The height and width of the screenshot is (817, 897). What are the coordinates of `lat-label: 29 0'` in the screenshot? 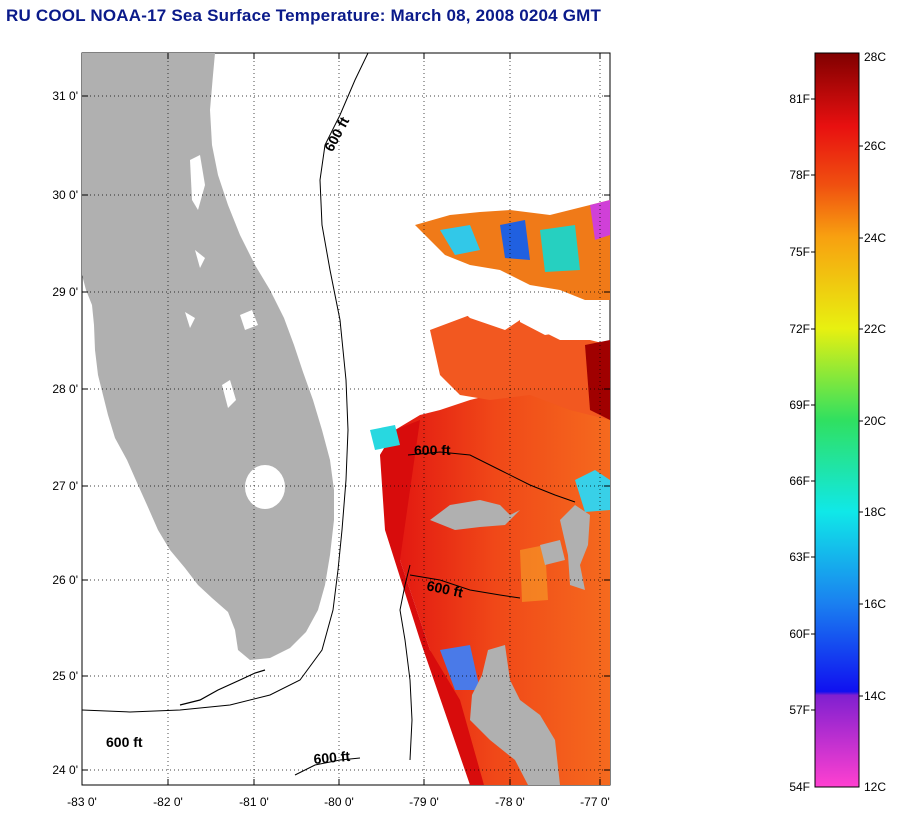 It's located at (65, 292).